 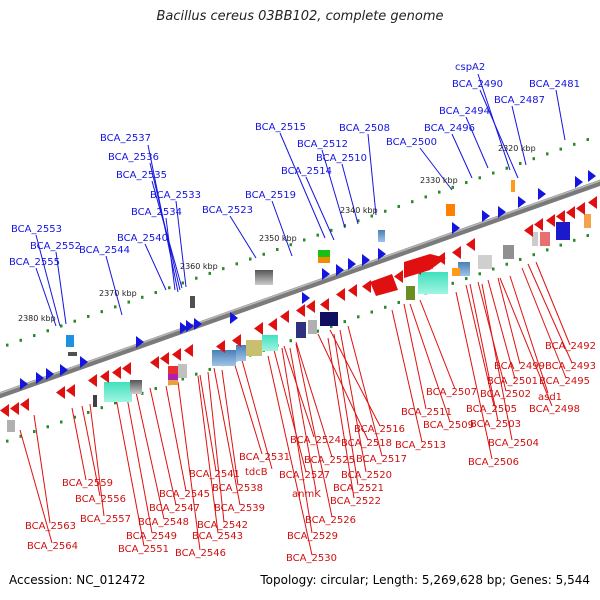 What do you see at coordinates (227, 210) in the screenshot?
I see `gene-label: BCA_2523` at bounding box center [227, 210].